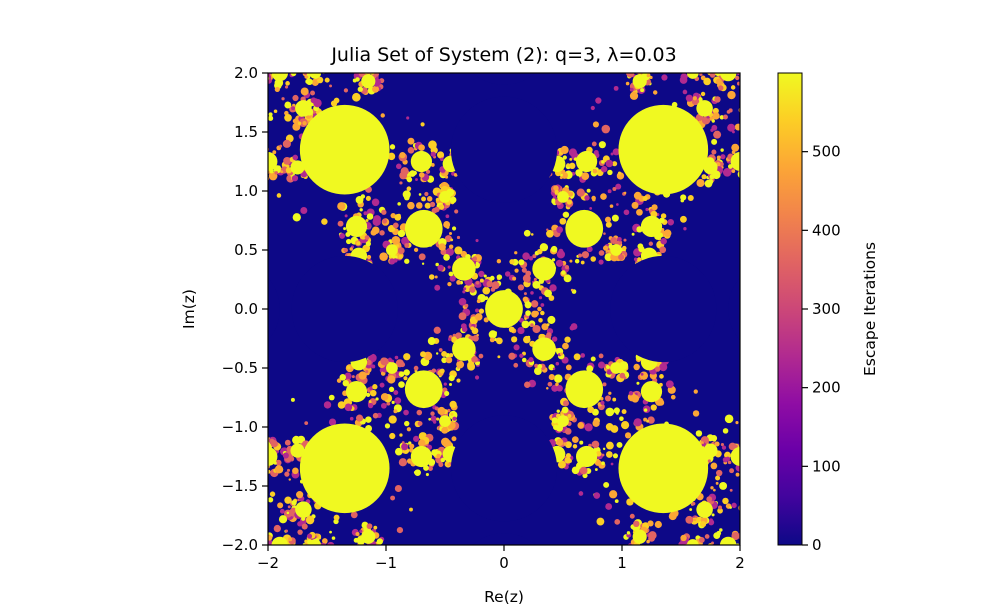 The height and width of the screenshot is (612, 991). Describe the element at coordinates (504, 563) in the screenshot. I see `x-tick-label: 0` at that location.